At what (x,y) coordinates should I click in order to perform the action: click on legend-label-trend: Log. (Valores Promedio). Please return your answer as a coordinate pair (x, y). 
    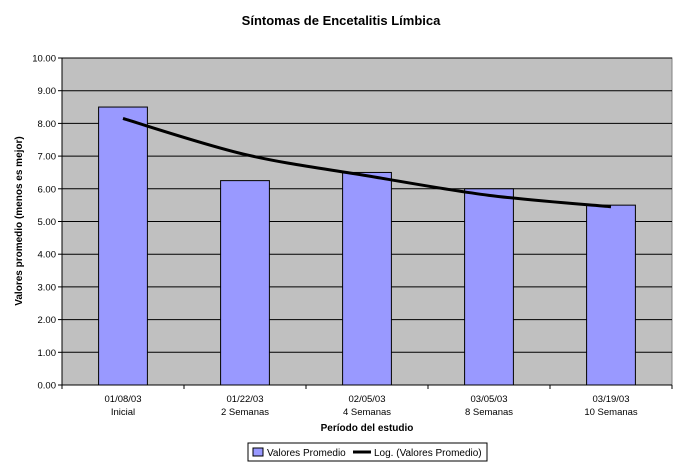
    Looking at the image, I should click on (428, 453).